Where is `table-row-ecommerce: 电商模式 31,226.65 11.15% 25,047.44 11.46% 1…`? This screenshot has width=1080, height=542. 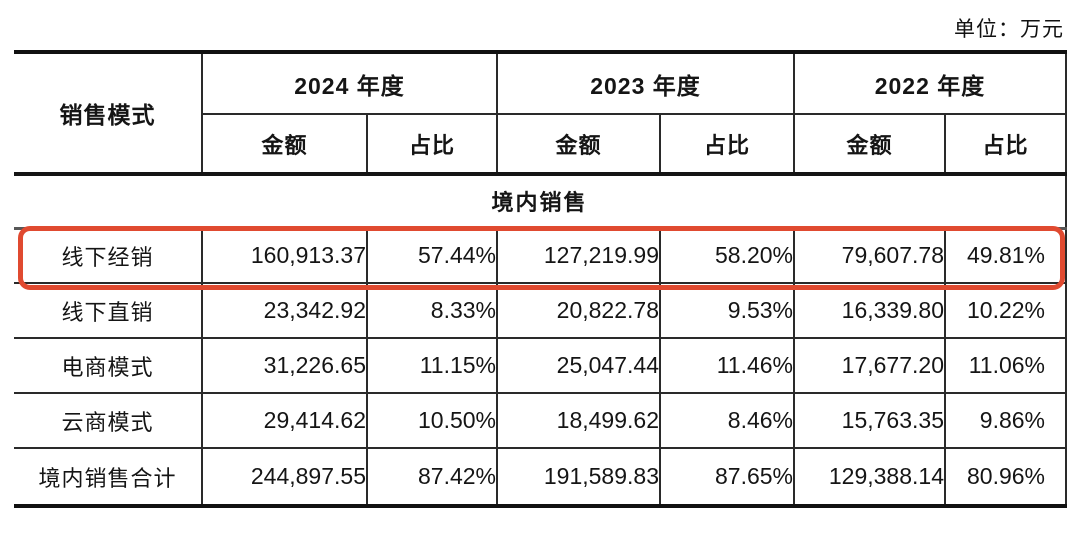 table-row-ecommerce: 电商模式 31,226.65 11.15% 25,047.44 11.46% 1… is located at coordinates (540, 366).